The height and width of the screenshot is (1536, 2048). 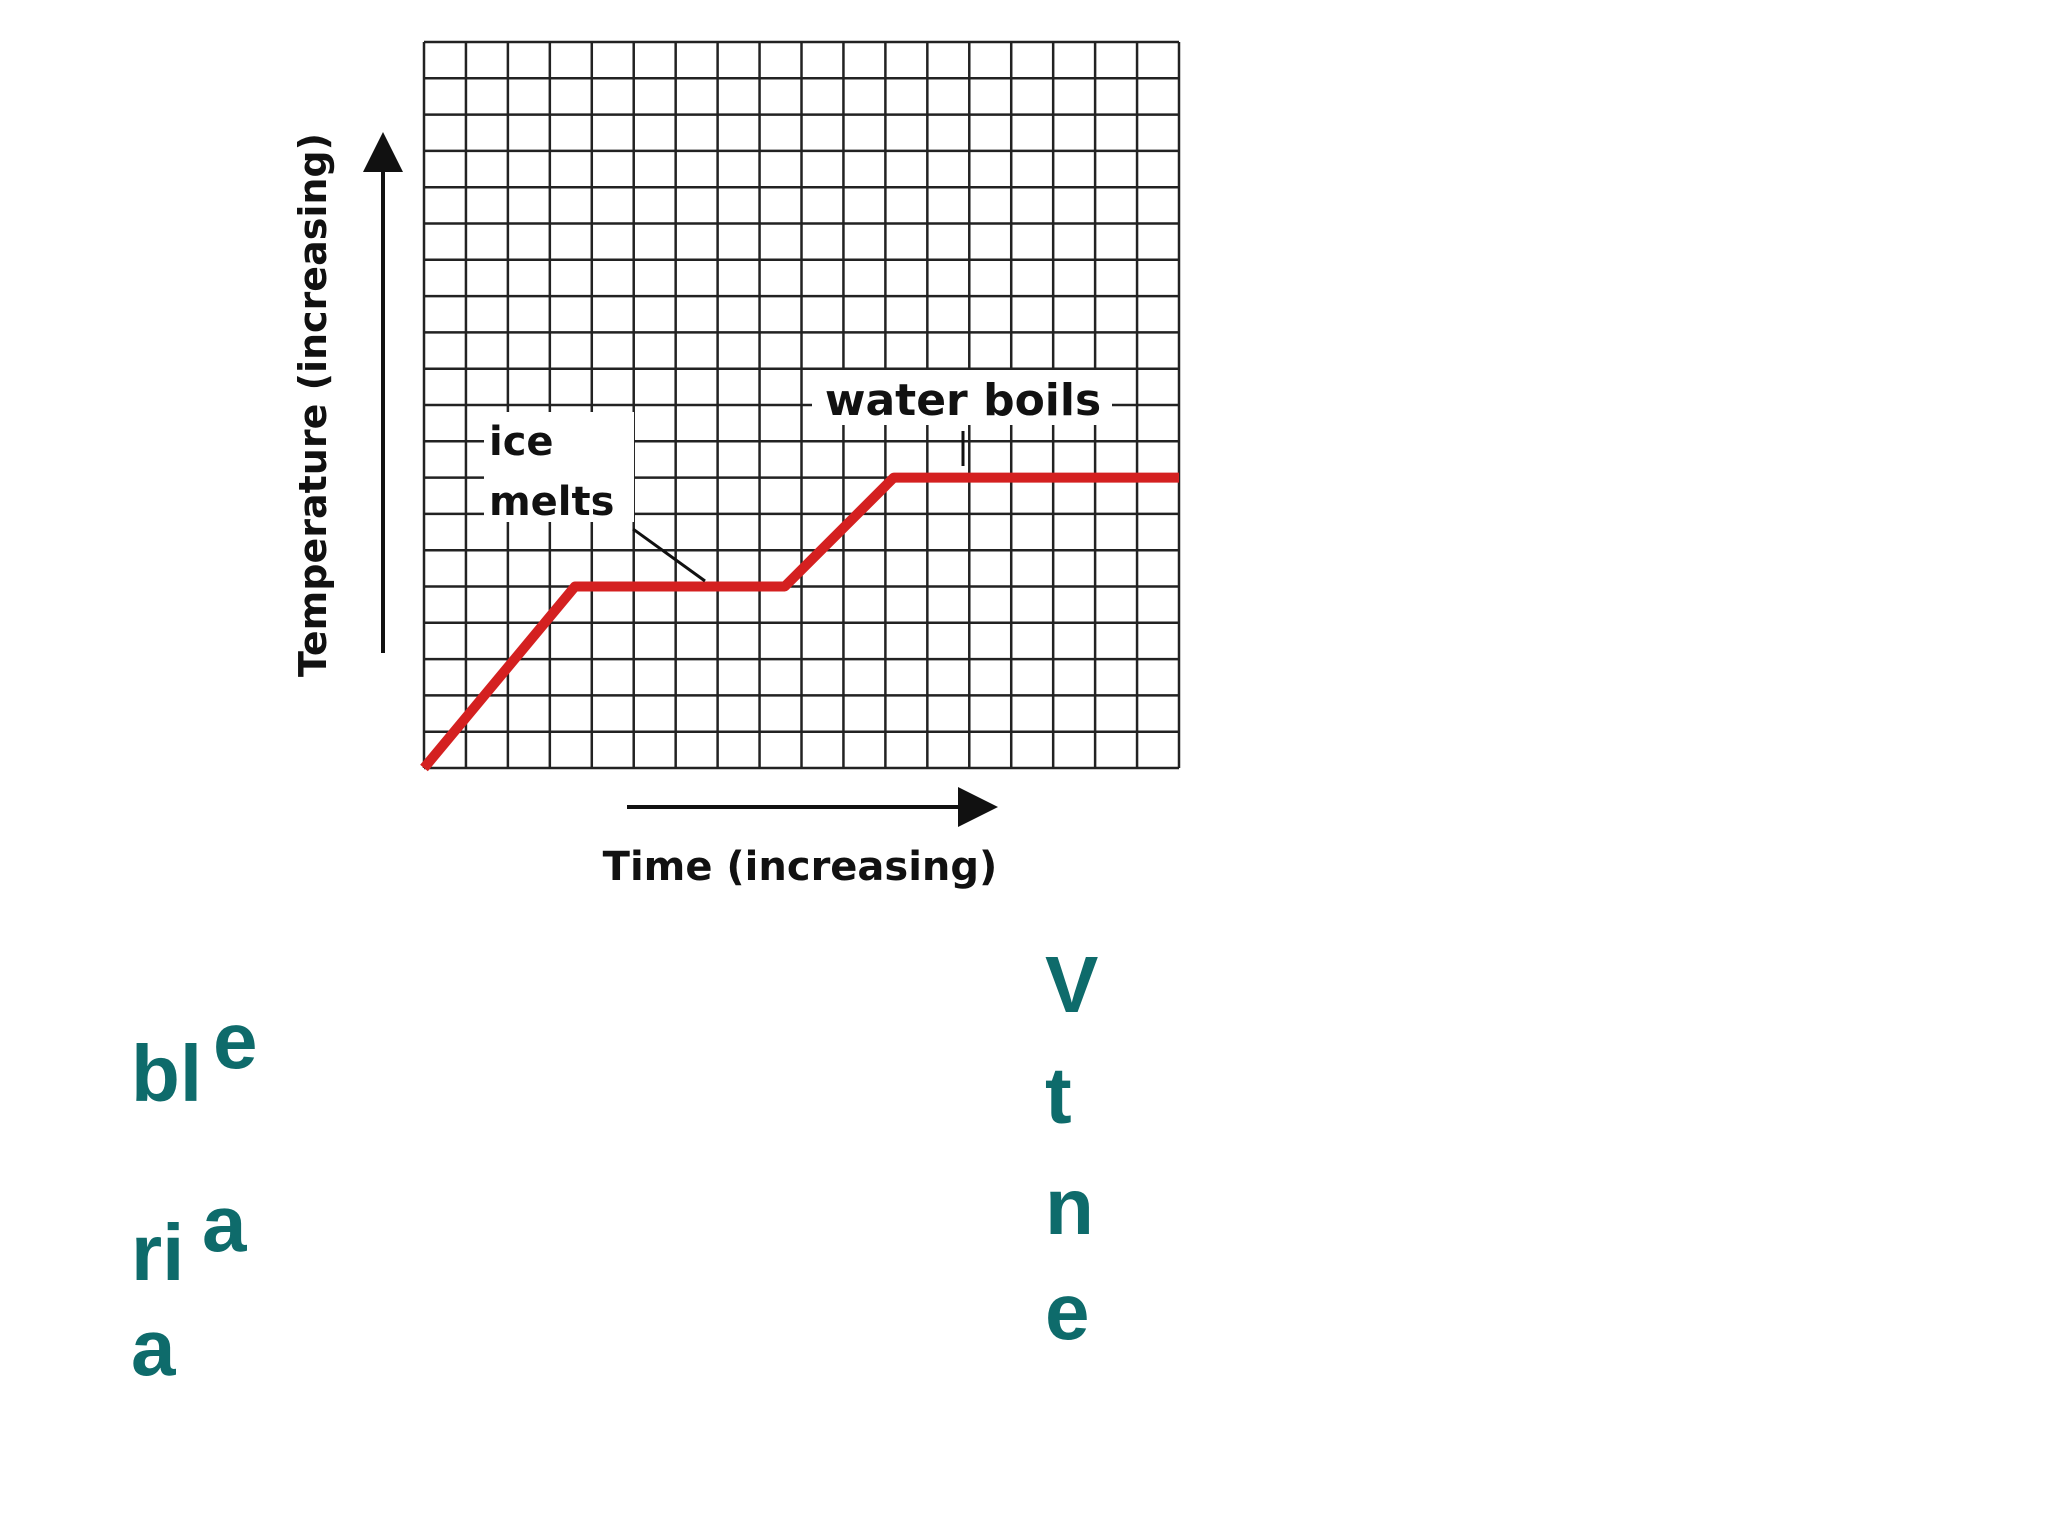 What do you see at coordinates (1071, 984) in the screenshot?
I see `text-fragment: V` at bounding box center [1071, 984].